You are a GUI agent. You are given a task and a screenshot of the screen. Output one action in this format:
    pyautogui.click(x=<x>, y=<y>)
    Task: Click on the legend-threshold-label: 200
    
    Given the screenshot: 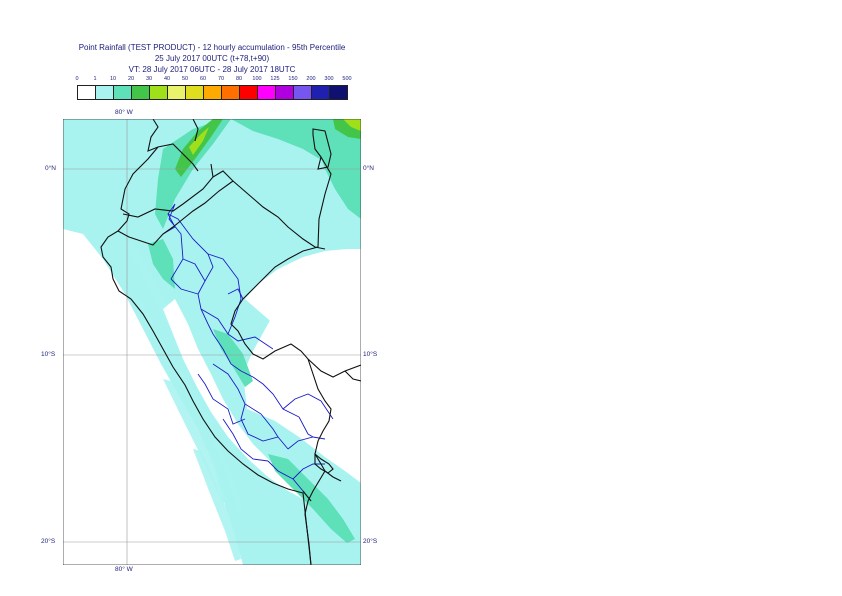 What is the action you would take?
    pyautogui.click(x=311, y=79)
    